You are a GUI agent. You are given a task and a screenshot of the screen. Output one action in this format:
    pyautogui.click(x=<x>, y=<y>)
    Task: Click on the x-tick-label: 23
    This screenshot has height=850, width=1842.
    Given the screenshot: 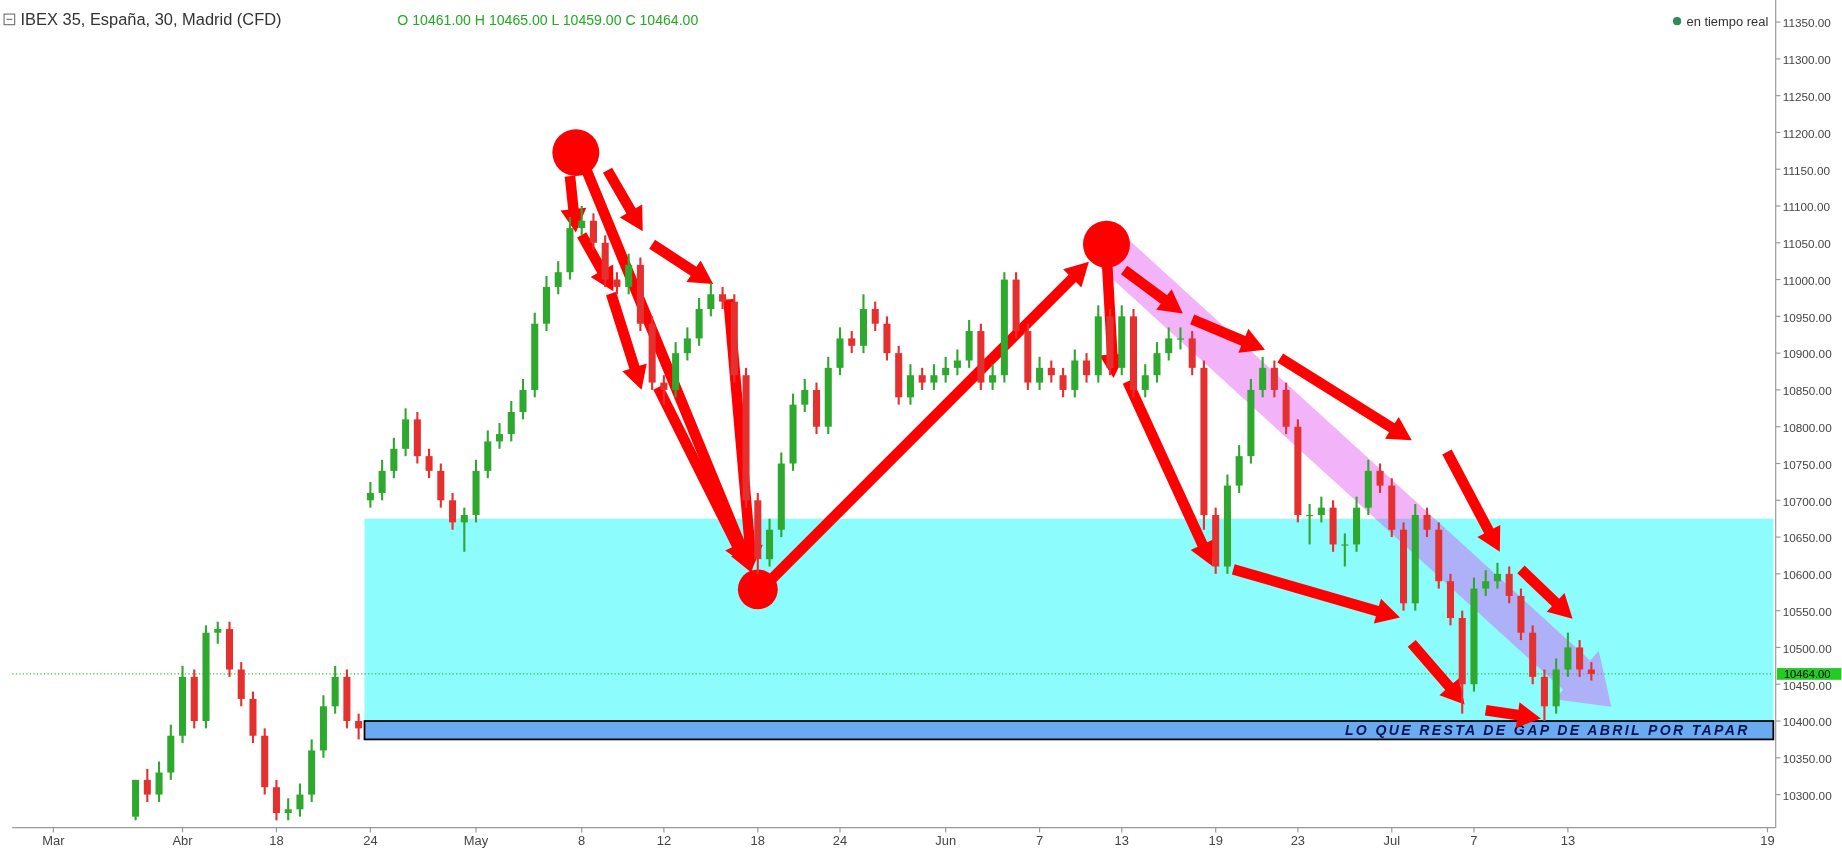 What is the action you would take?
    pyautogui.click(x=1298, y=841)
    